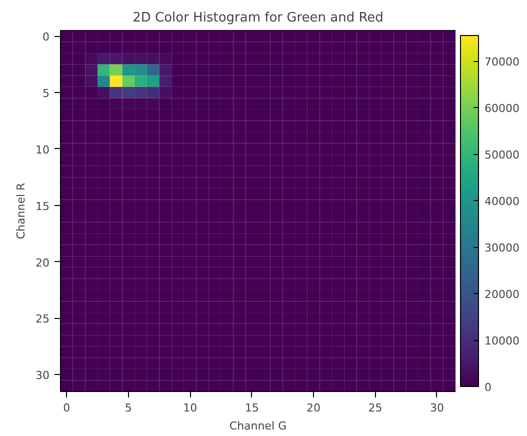 This screenshot has width=527, height=436. I want to click on color-bar-label: 30000, so click(502, 248).